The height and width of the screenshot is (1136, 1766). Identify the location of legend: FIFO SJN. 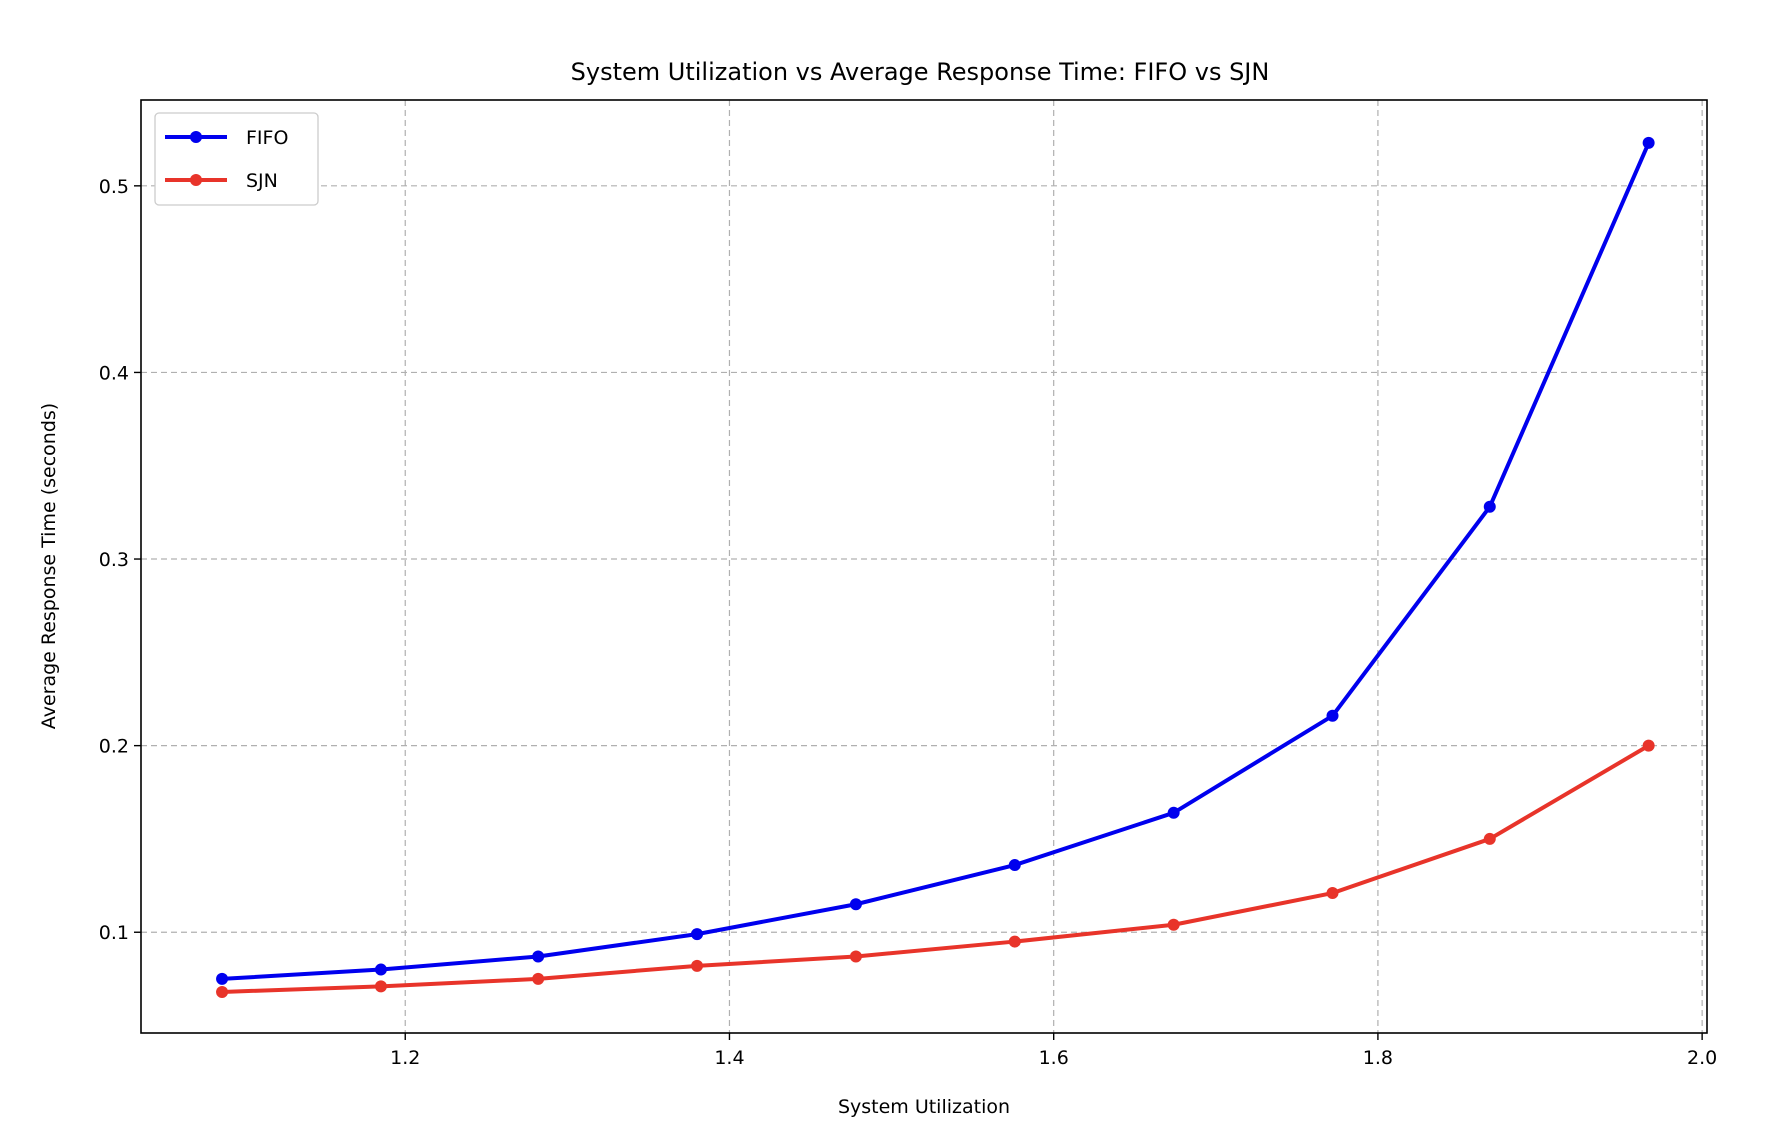
(236, 159).